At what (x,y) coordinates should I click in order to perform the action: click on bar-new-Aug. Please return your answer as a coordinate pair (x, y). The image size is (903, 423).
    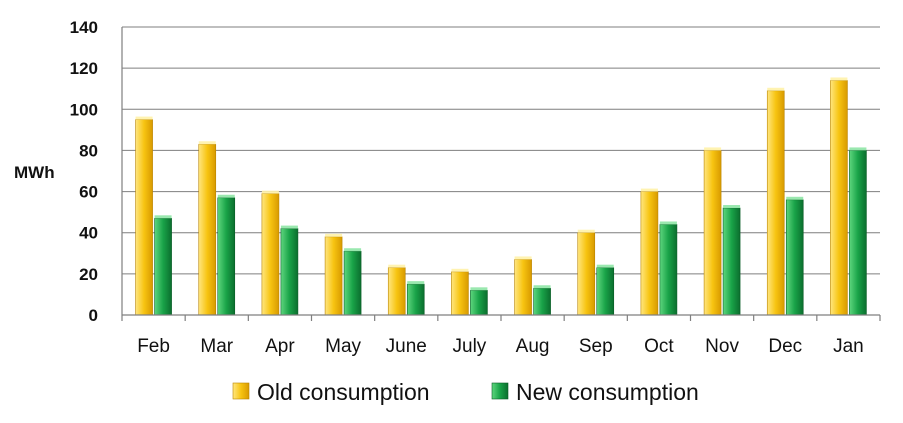
    Looking at the image, I should click on (542, 300).